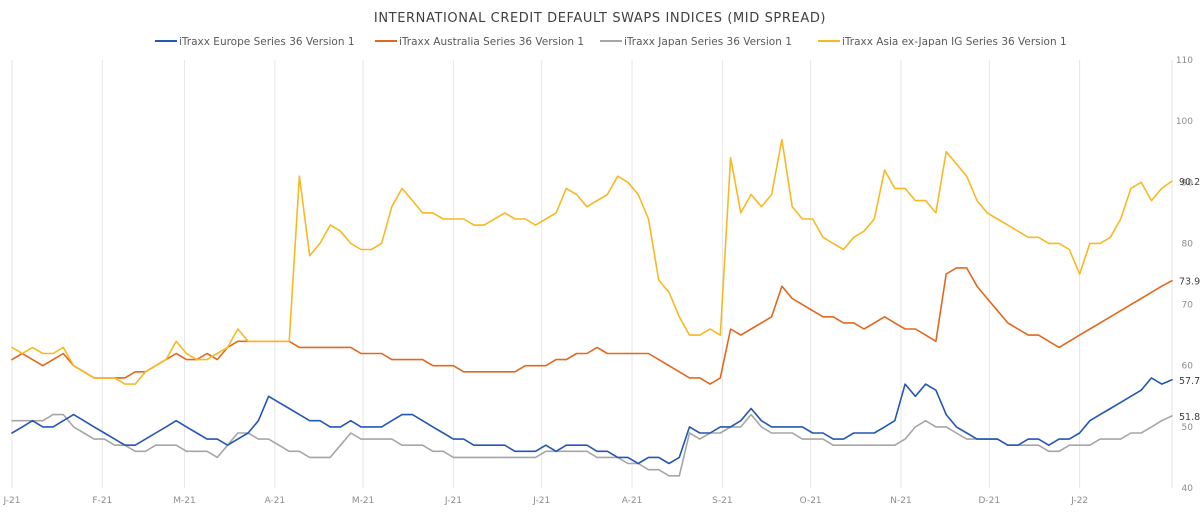  Describe the element at coordinates (1079, 501) in the screenshot. I see `x-tick-label: J-22` at that location.